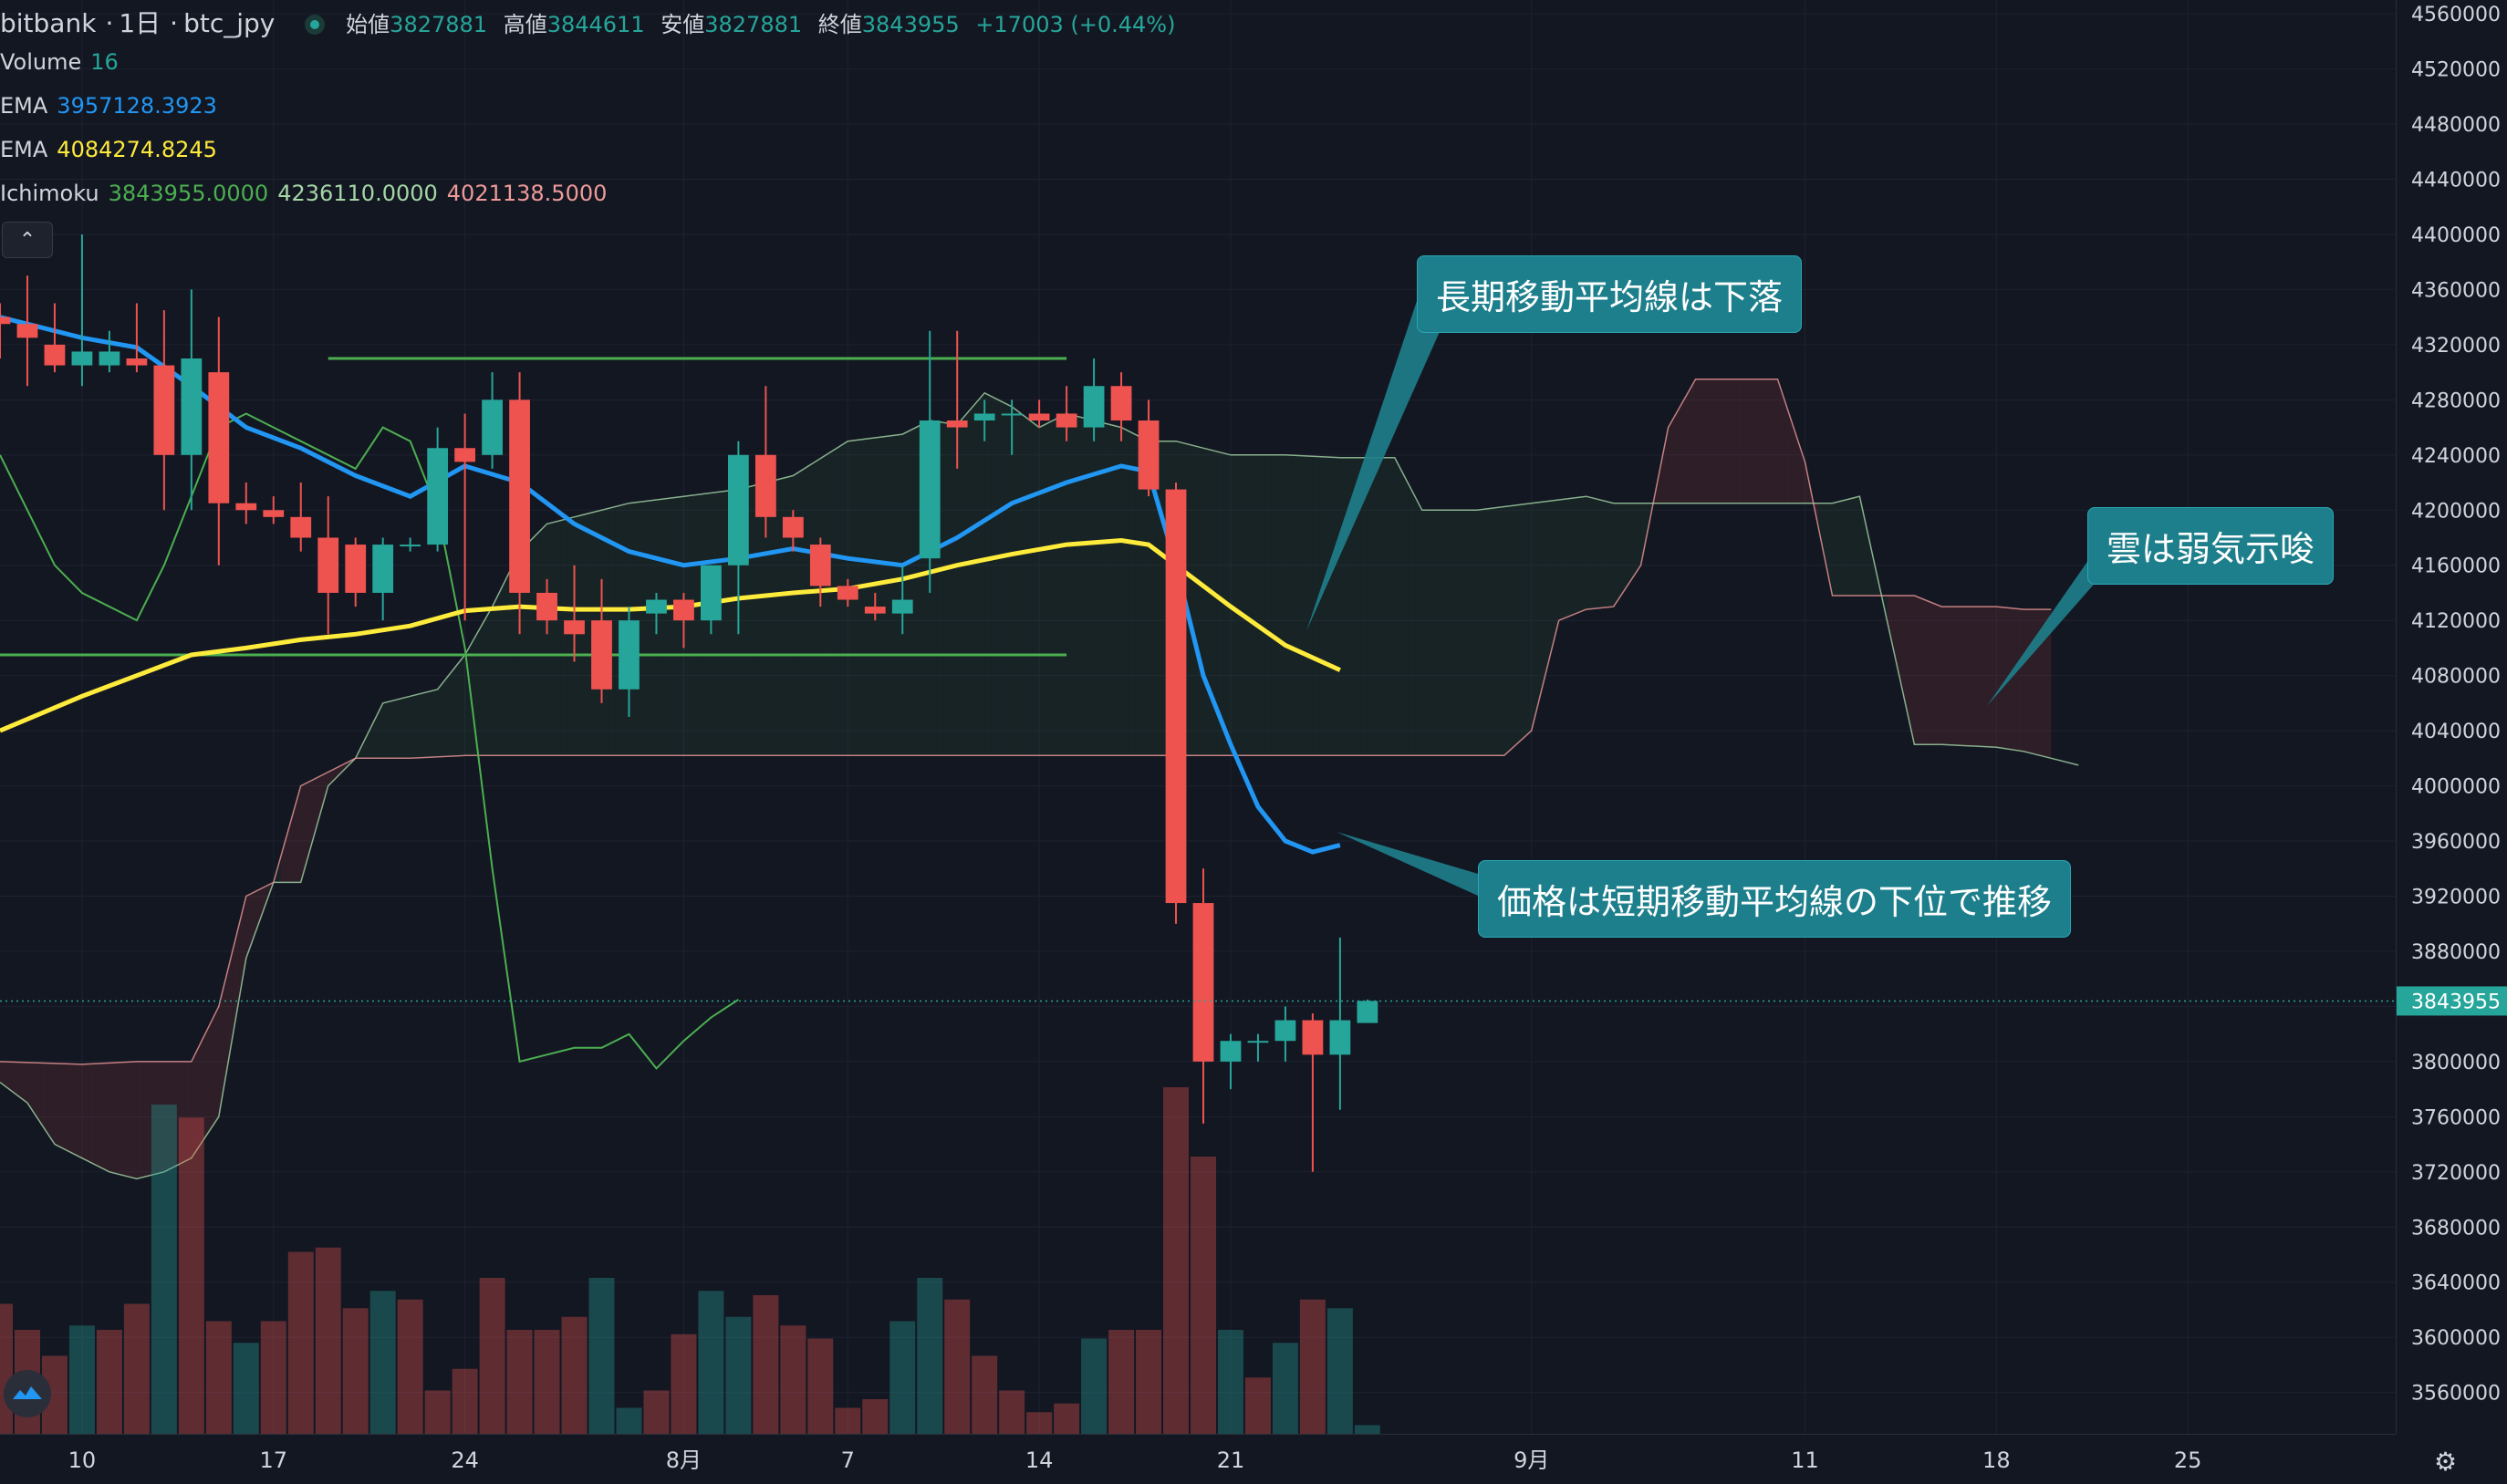  I want to click on gear-icon: ⚙, so click(2446, 1462).